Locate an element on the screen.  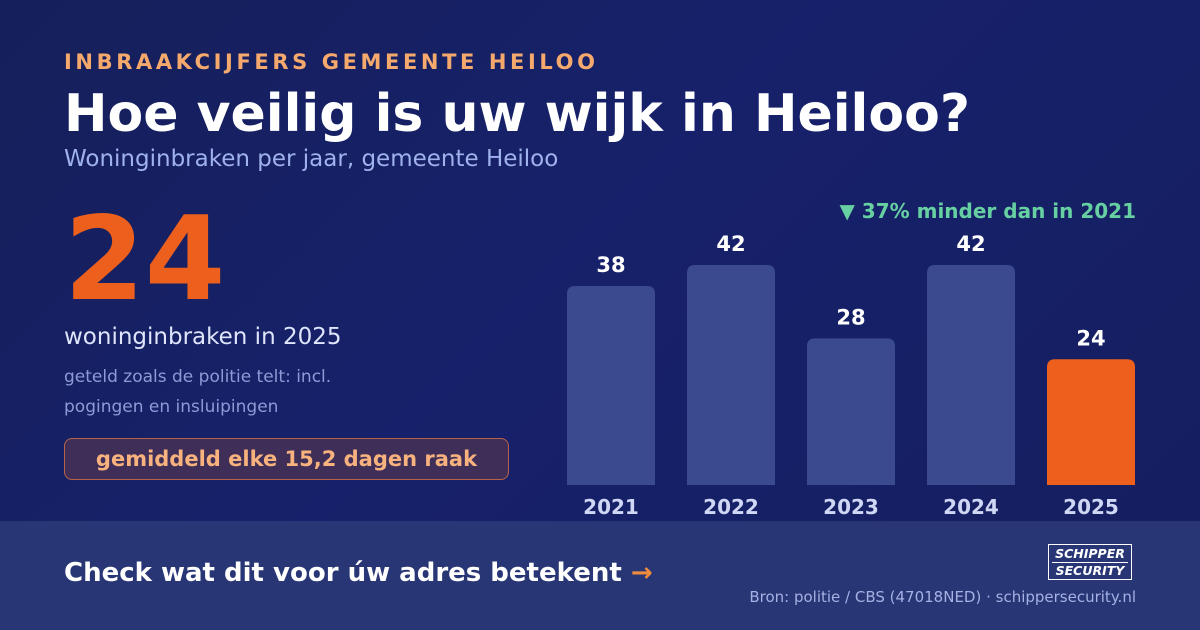
cta-link: Check wat dit voor úw adres betekent → is located at coordinates (358, 573).